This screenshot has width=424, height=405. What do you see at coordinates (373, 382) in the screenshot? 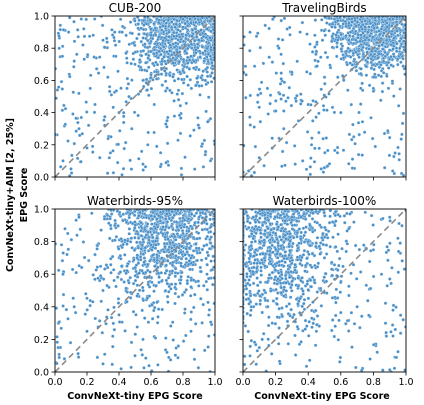
I see `x-tick-label: 0.8` at bounding box center [373, 382].